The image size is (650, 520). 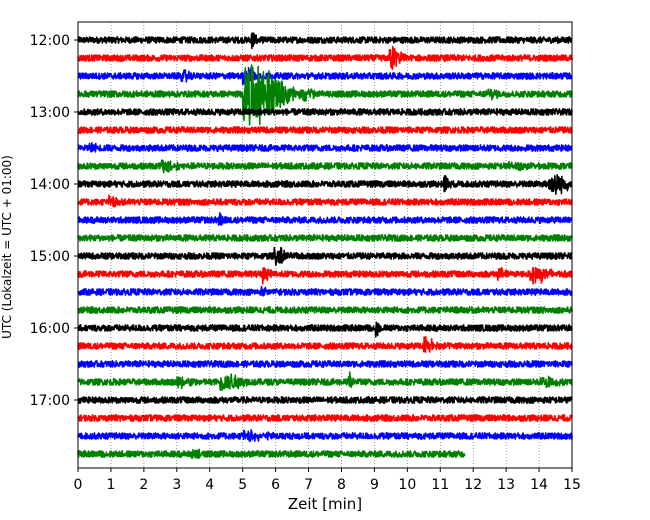 I want to click on x-tick-label: 0, so click(x=78, y=485).